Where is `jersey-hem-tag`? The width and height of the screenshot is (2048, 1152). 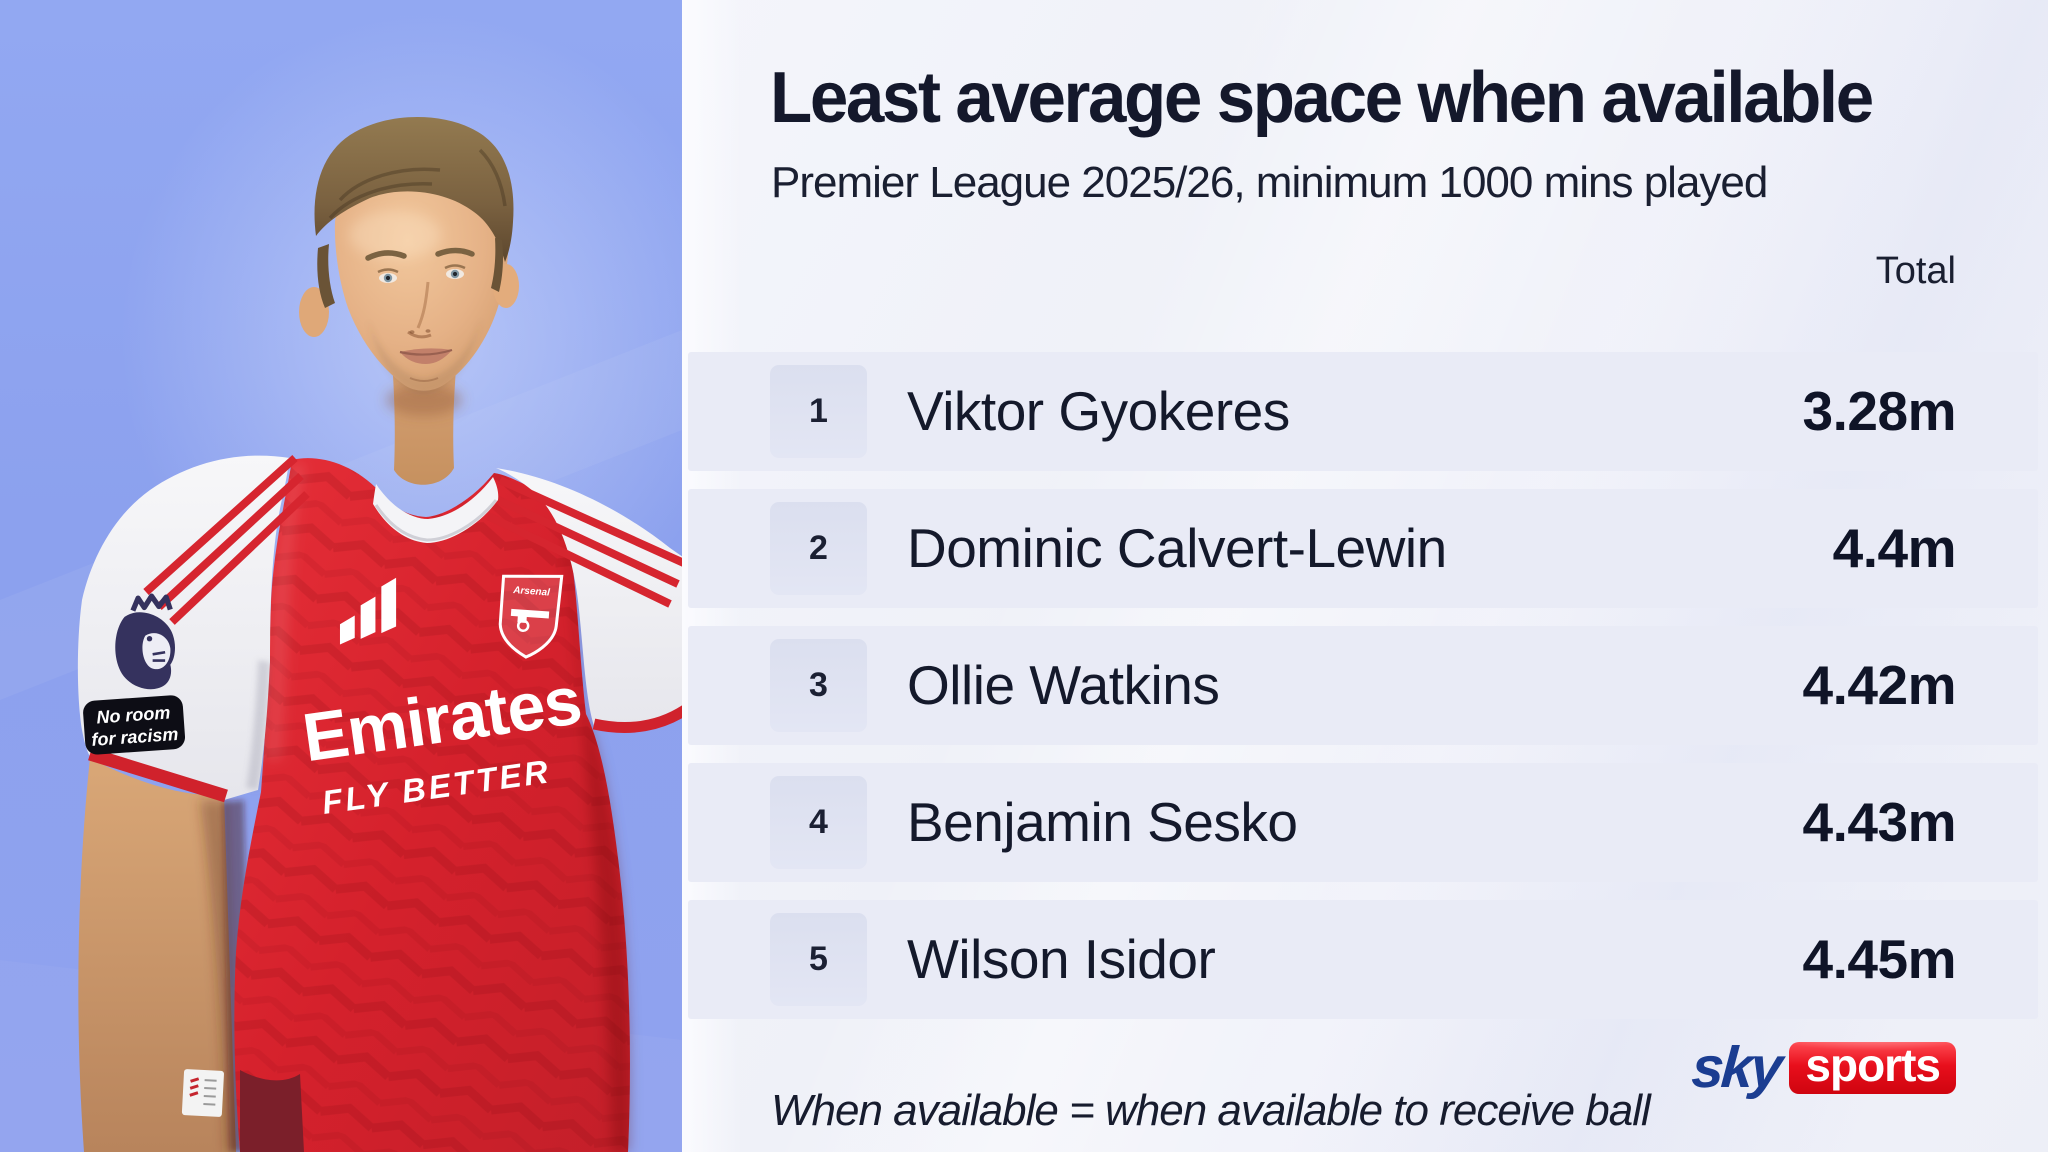 jersey-hem-tag is located at coordinates (202, 1093).